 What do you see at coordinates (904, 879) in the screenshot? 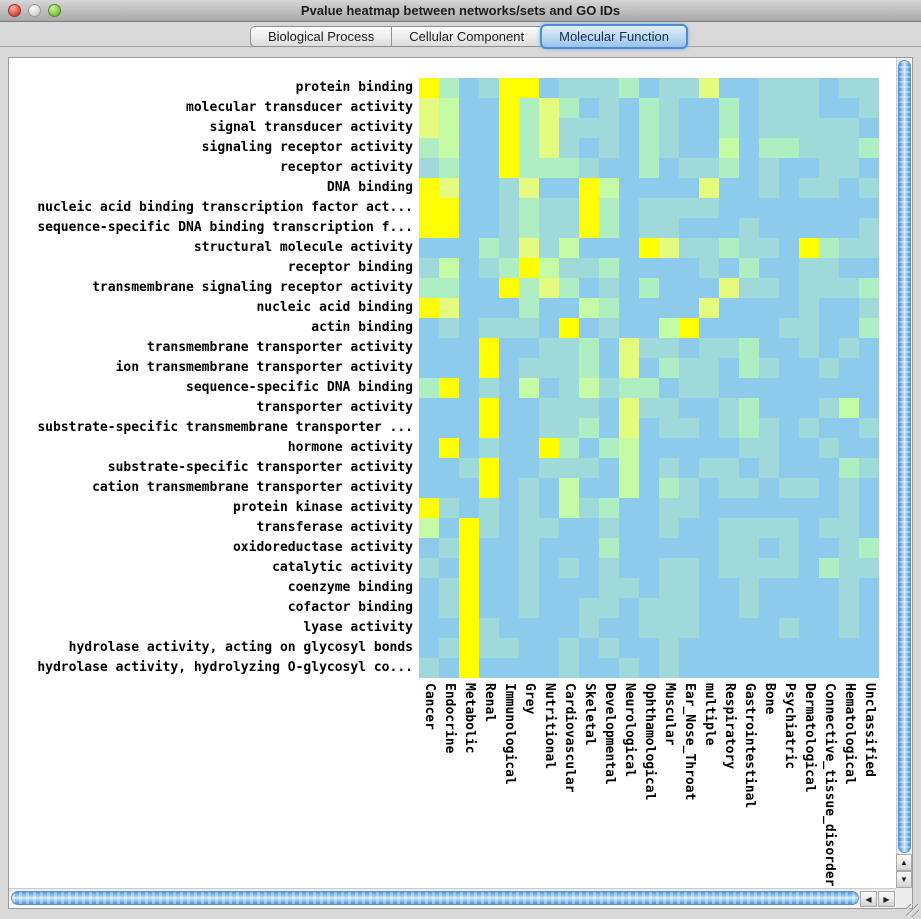
I see `scroll-down-button: ▼` at bounding box center [904, 879].